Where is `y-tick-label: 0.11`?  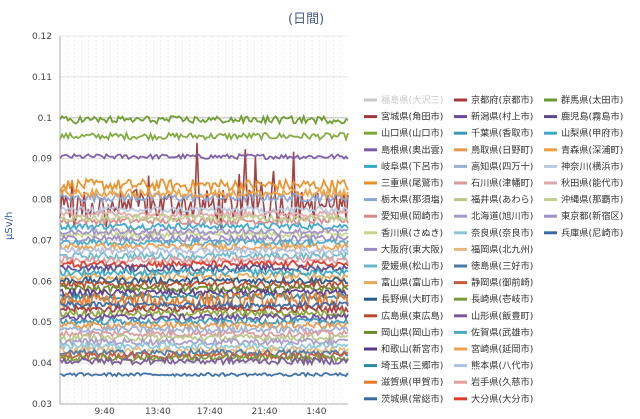 y-tick-label: 0.11 is located at coordinates (42, 78).